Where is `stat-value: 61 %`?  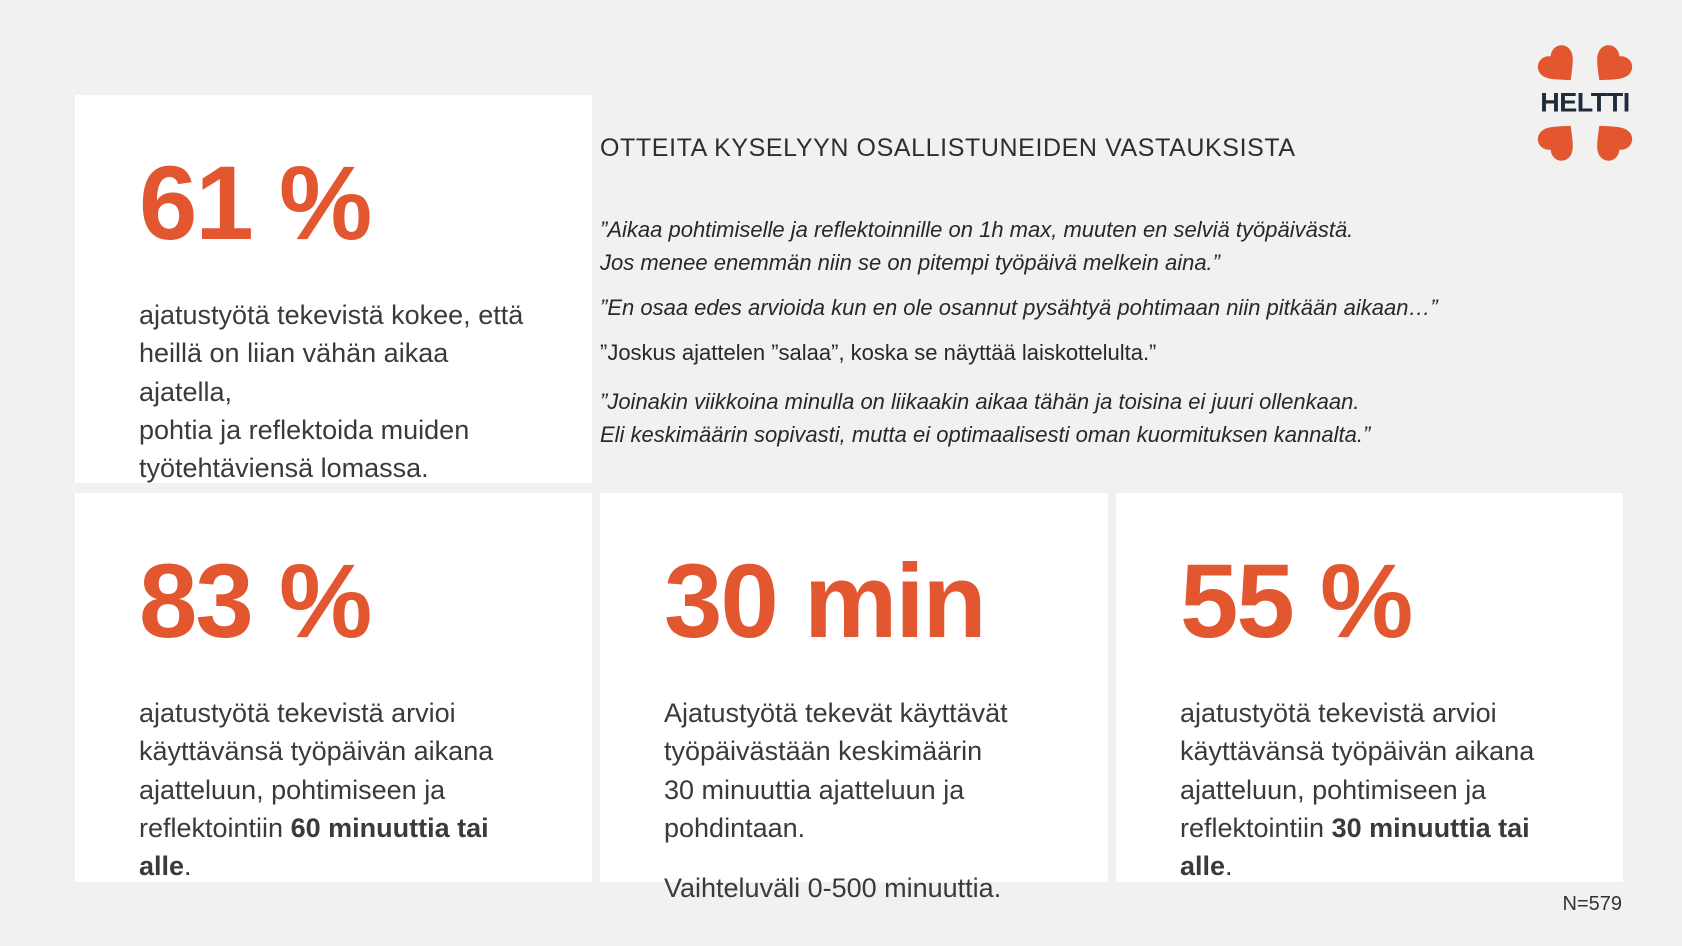 stat-value: 61 % is located at coordinates (255, 203).